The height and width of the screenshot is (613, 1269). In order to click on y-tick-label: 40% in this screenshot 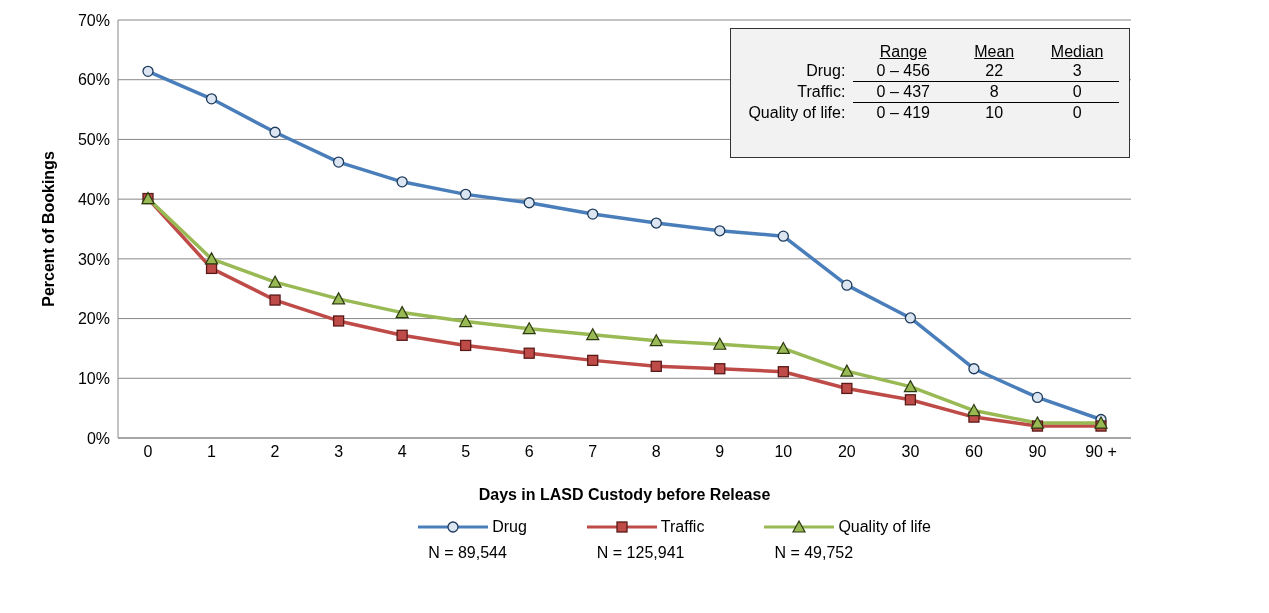, I will do `click(93, 199)`.